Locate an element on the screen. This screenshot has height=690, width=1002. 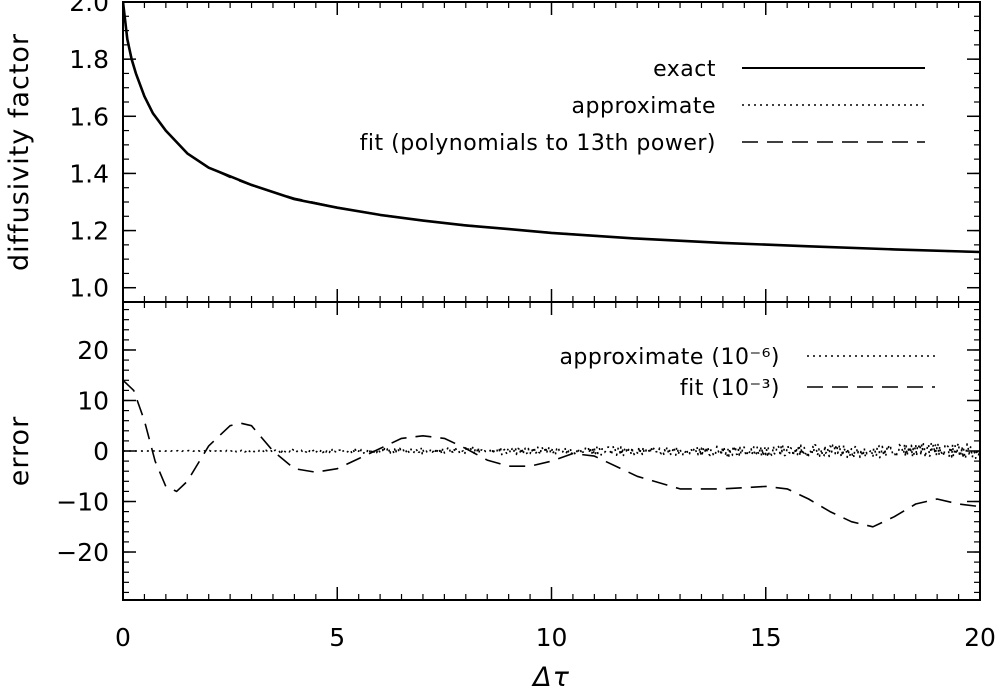
legend-label: approximate is located at coordinates (644, 106).